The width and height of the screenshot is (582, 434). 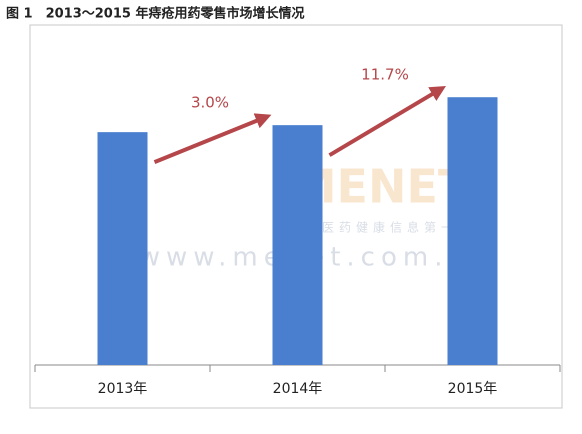 I want to click on x-tick-label: 2015年, so click(x=473, y=389).